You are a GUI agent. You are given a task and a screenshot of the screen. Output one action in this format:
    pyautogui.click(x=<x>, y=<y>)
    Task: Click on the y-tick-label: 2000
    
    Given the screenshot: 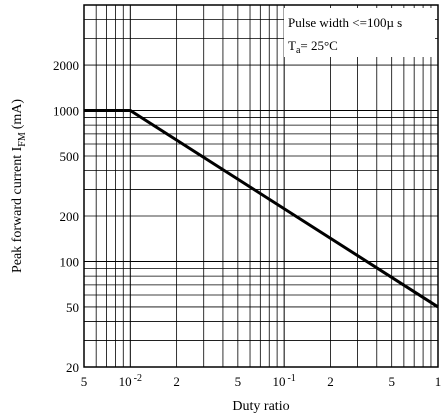 What is the action you would take?
    pyautogui.click(x=66, y=65)
    